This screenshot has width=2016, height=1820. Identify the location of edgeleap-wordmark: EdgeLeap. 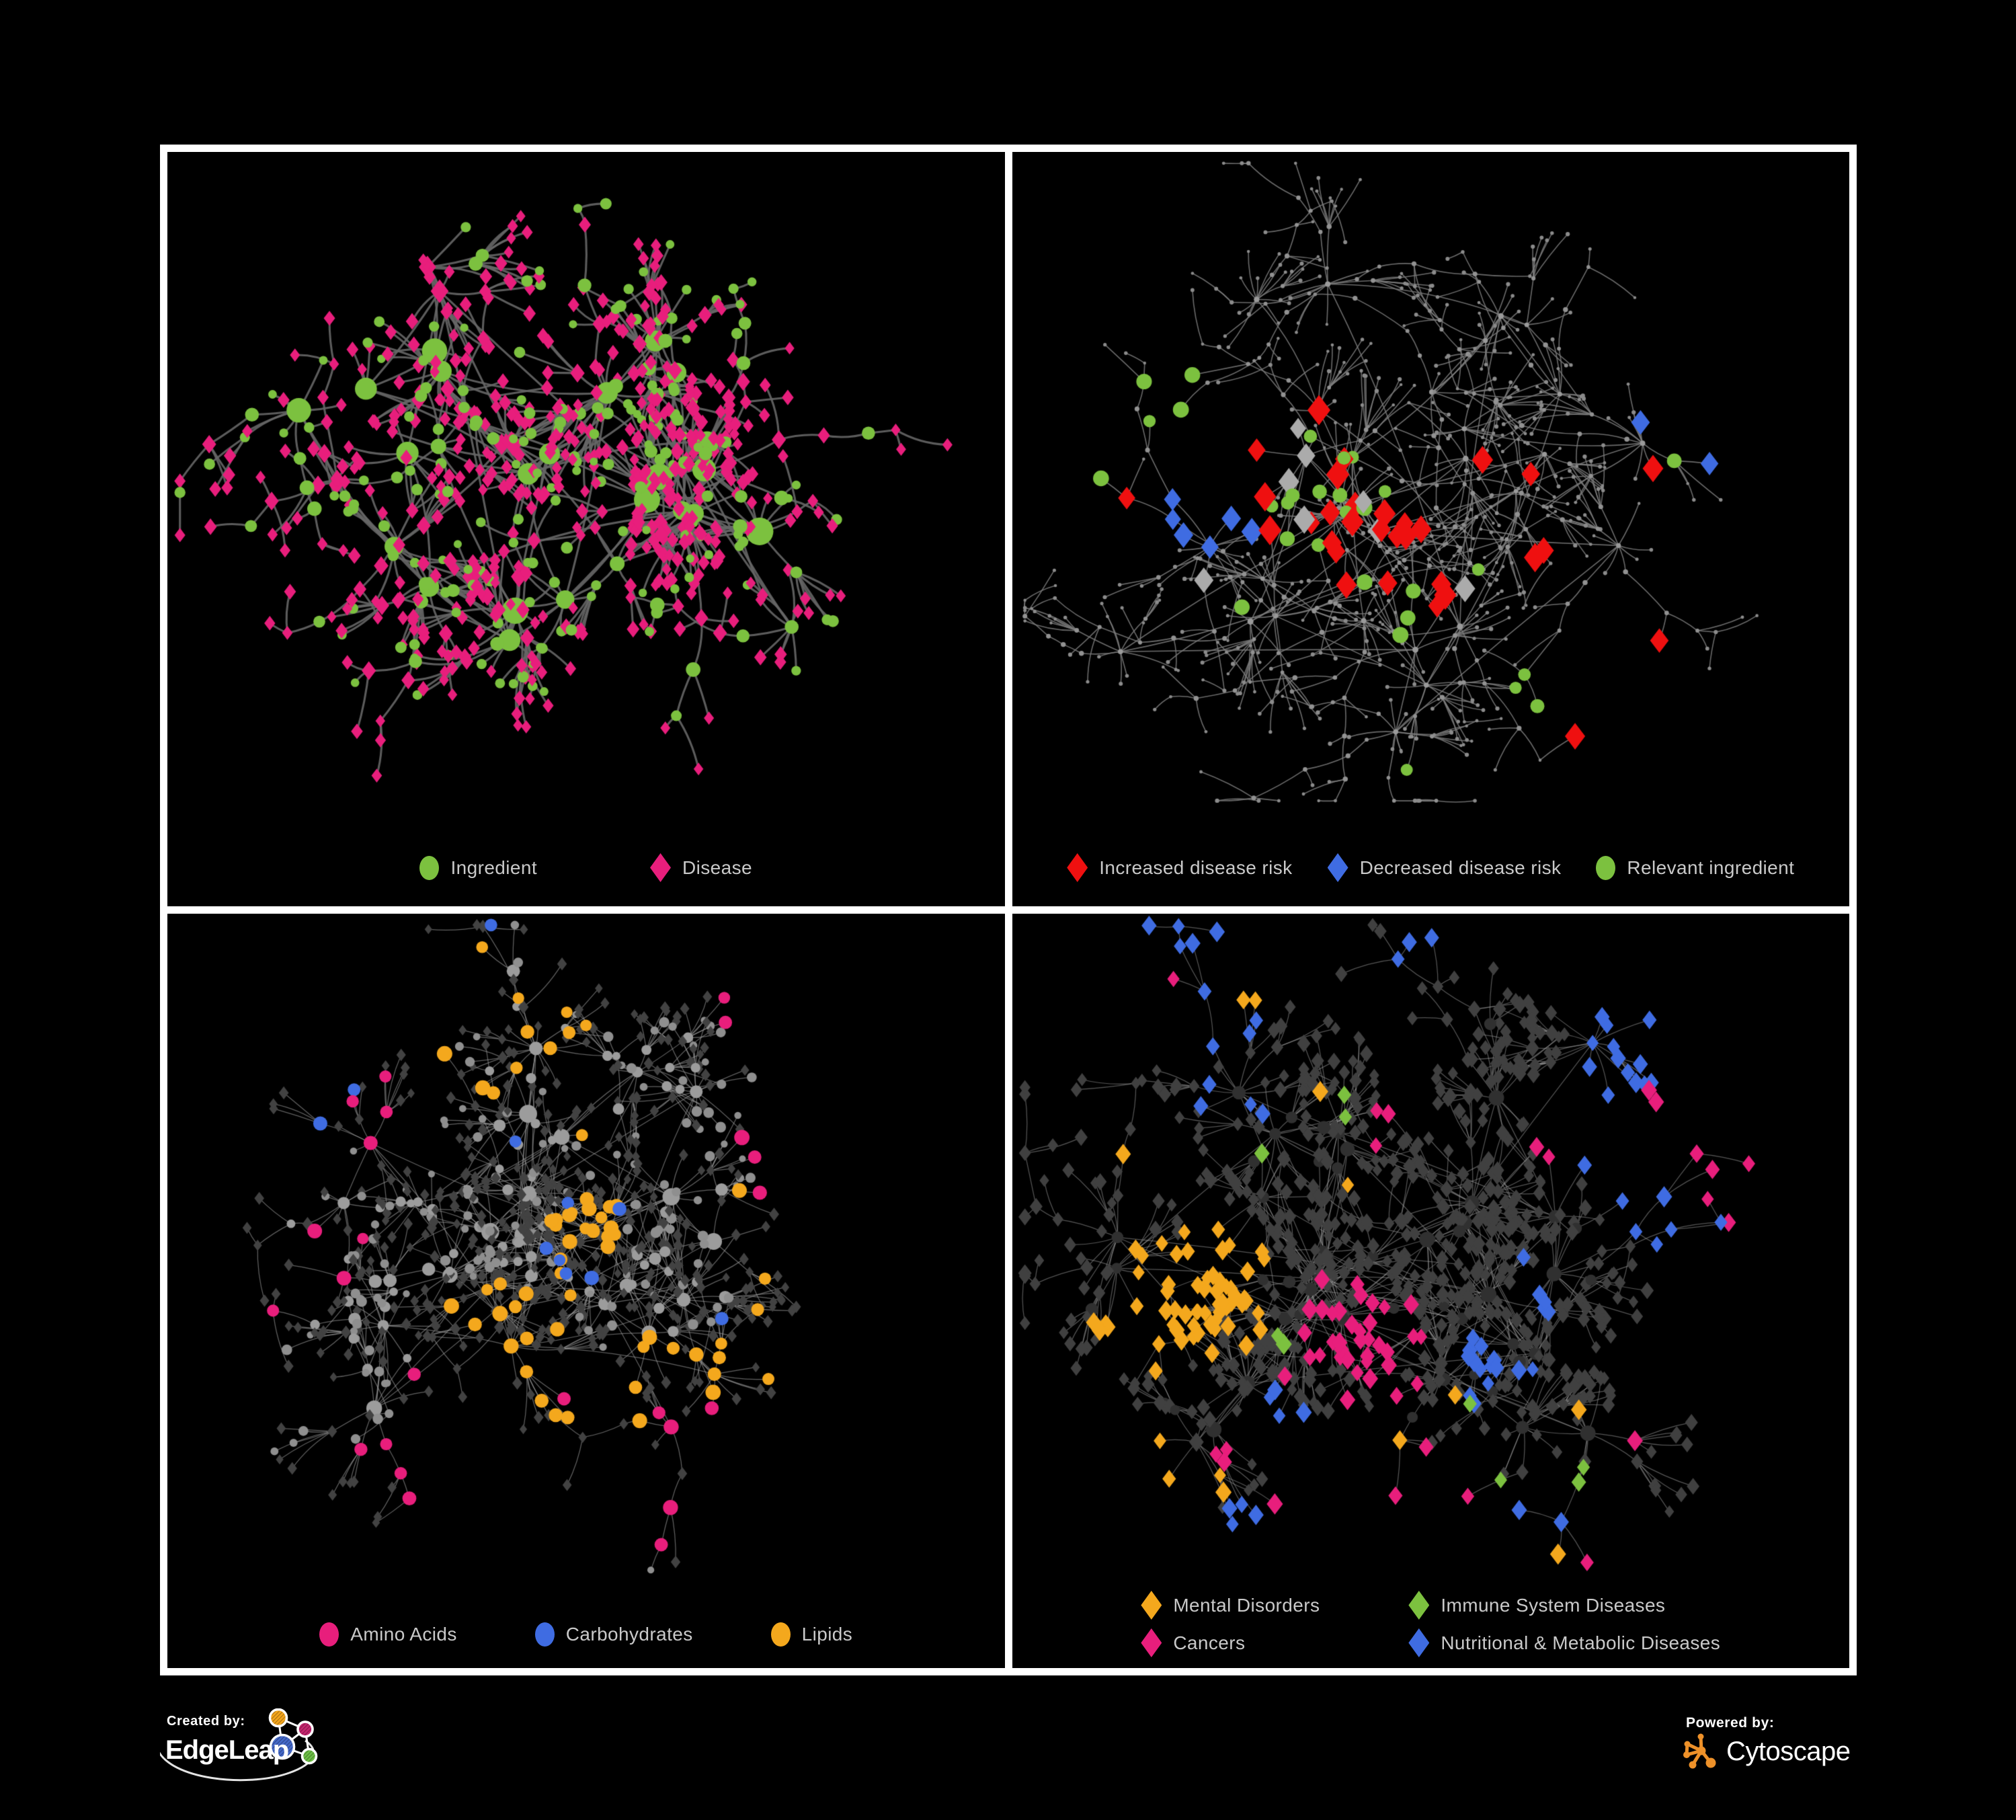
(227, 1750).